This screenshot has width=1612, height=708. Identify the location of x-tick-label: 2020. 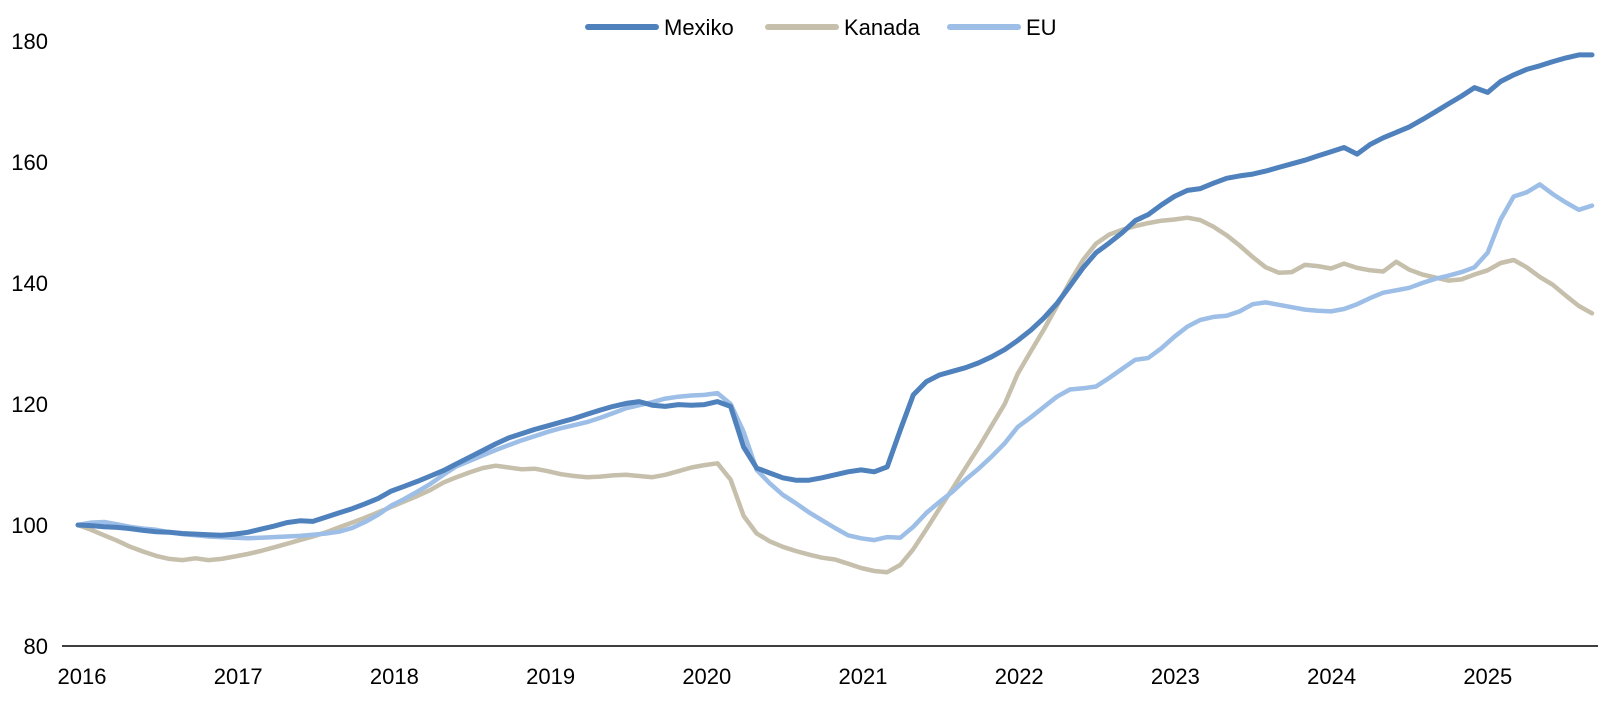
(706, 676).